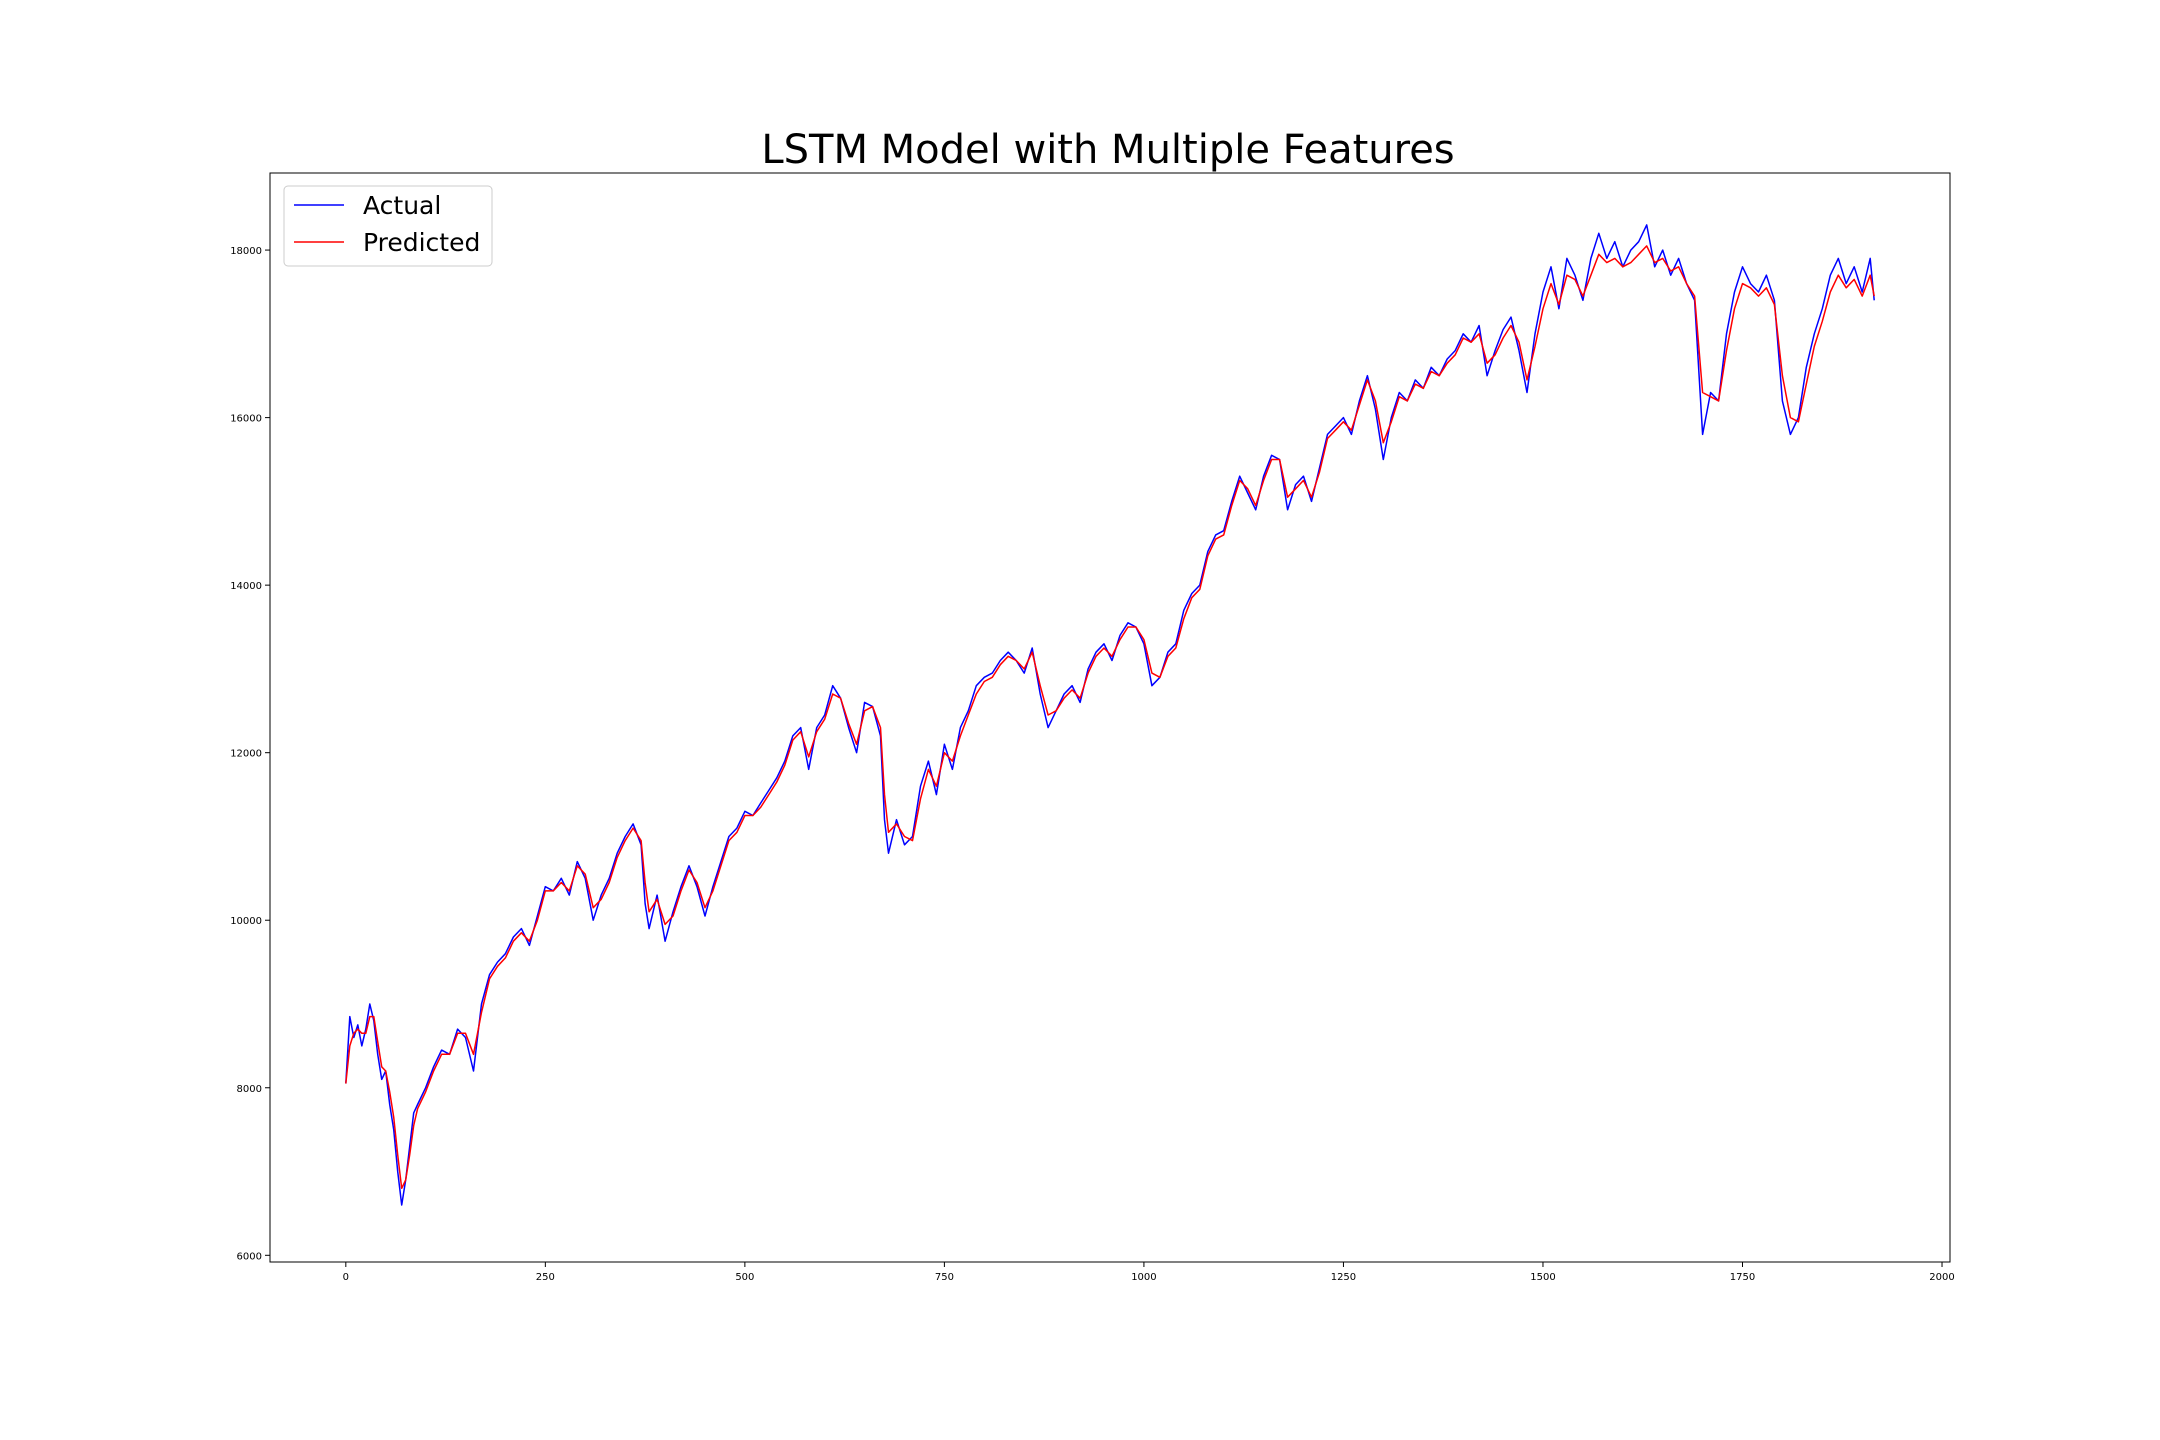  Describe the element at coordinates (1143, 1277) in the screenshot. I see `x-tick-label: 1000` at that location.